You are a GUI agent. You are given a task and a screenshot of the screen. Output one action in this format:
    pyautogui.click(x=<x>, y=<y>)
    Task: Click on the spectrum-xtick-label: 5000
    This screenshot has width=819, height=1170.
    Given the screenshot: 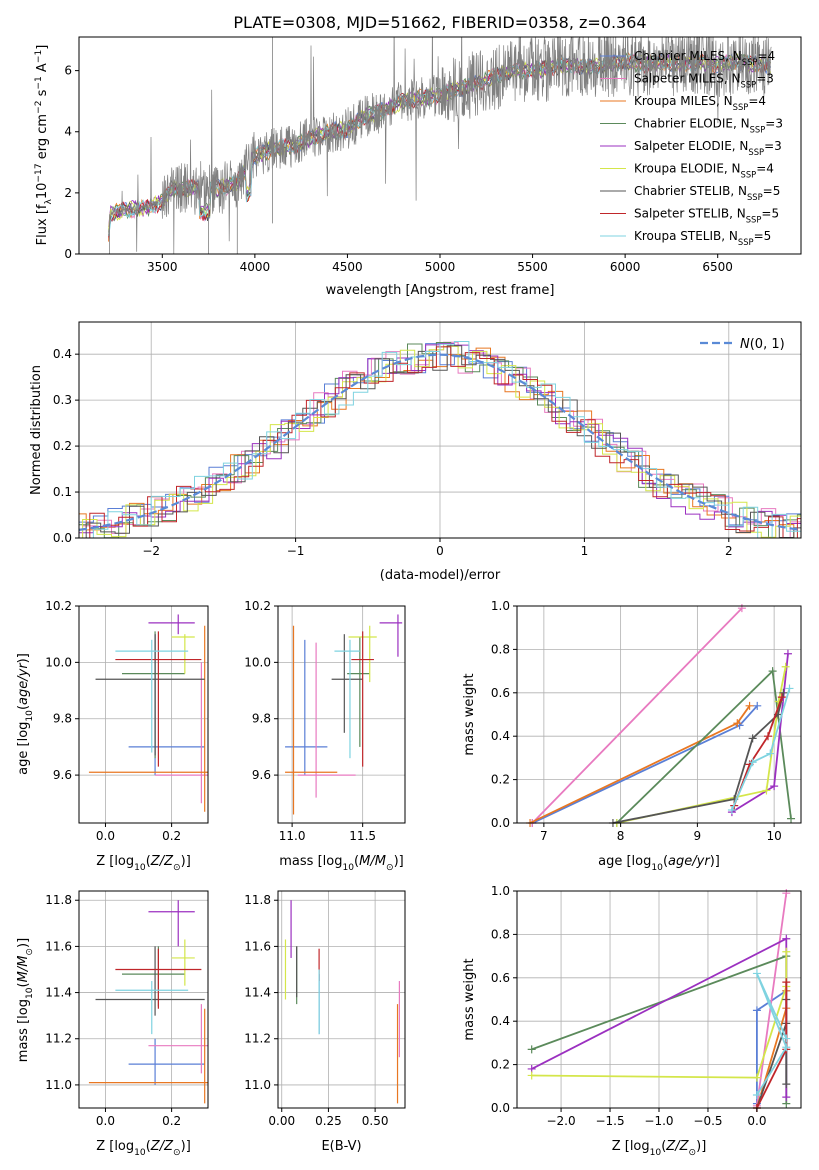 What is the action you would take?
    pyautogui.click(x=440, y=267)
    